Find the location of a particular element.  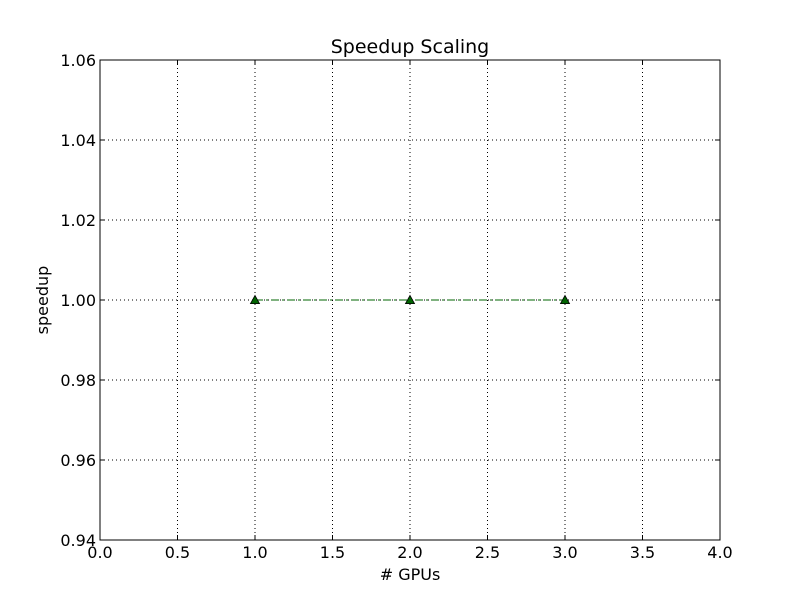

x-tick-label: 0.5 is located at coordinates (177, 552).